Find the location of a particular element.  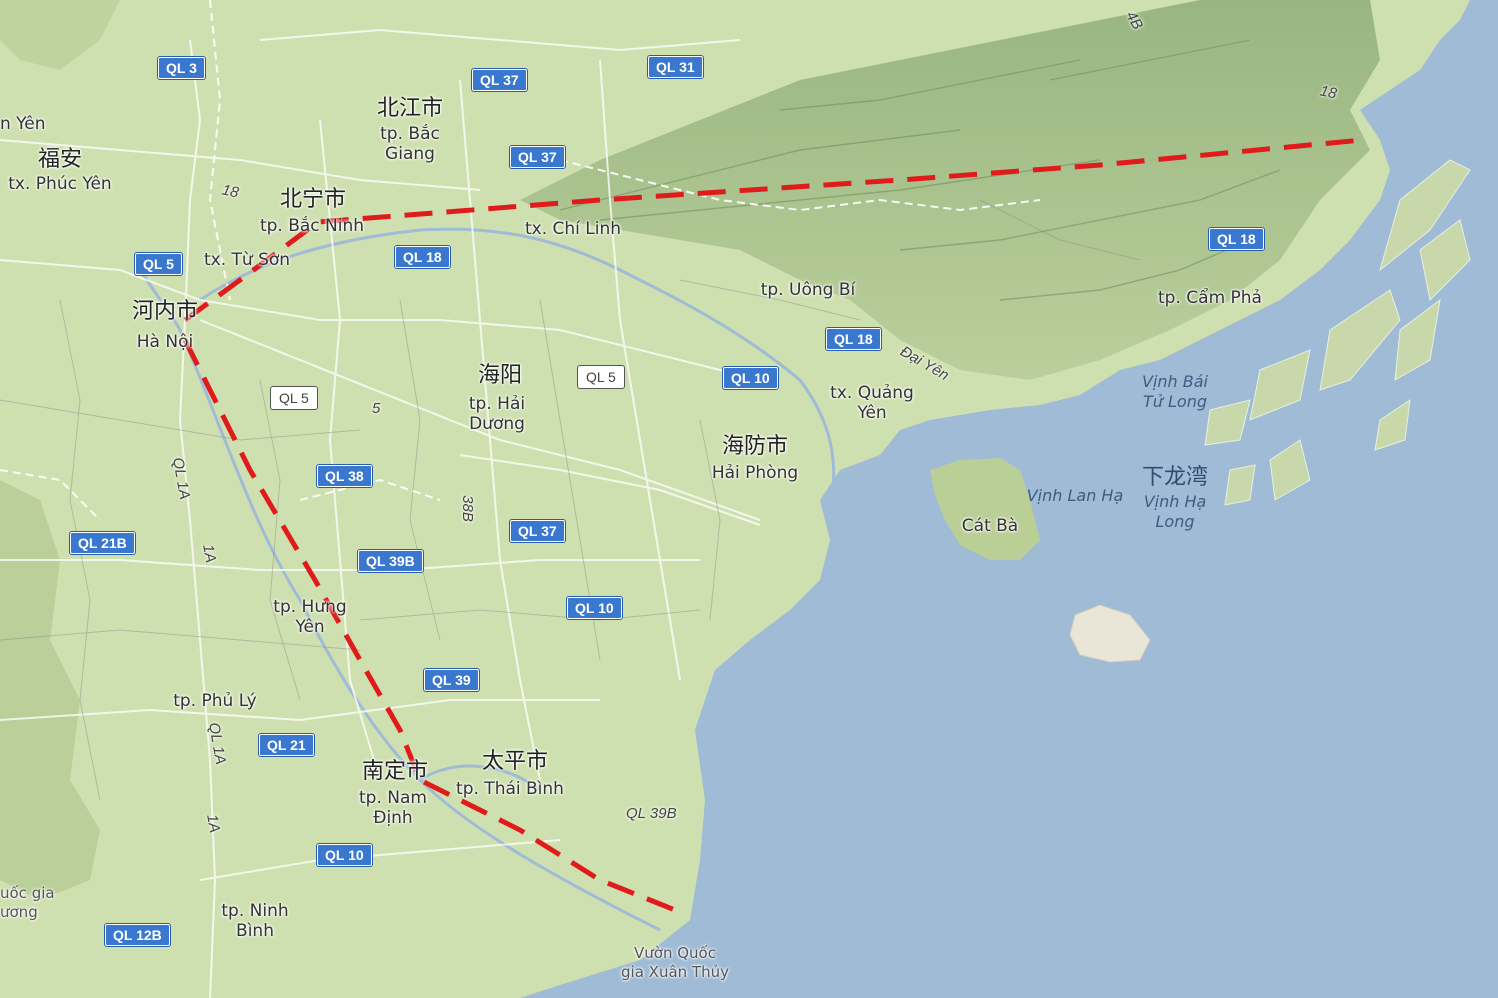

label-phu-ly: tp. Phủ Lý is located at coordinates (215, 701).